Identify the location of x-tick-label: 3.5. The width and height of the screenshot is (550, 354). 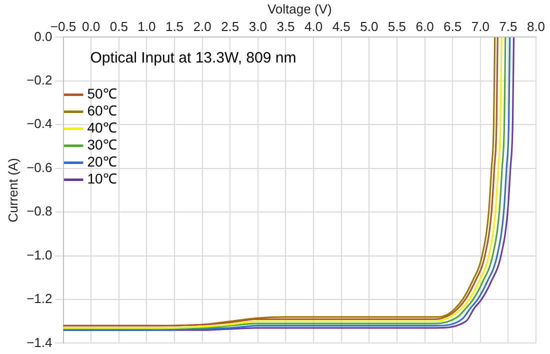
(285, 26).